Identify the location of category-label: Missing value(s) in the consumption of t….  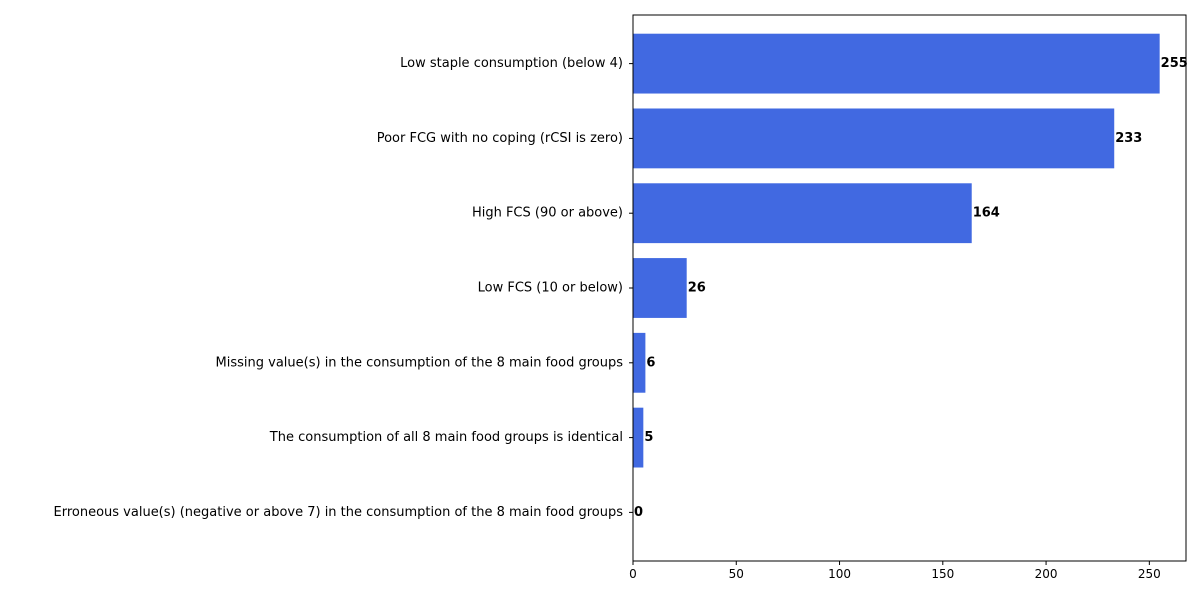
(420, 362).